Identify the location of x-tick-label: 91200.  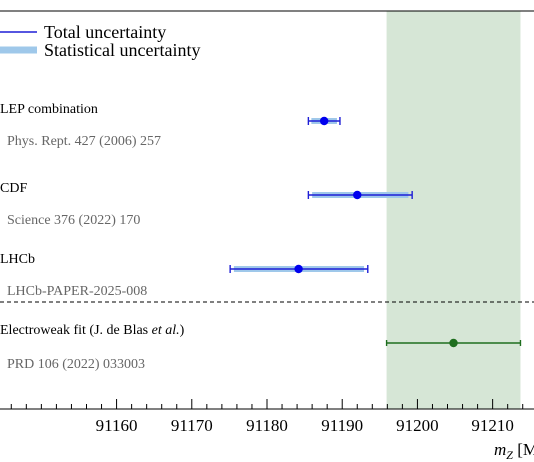
(417, 425).